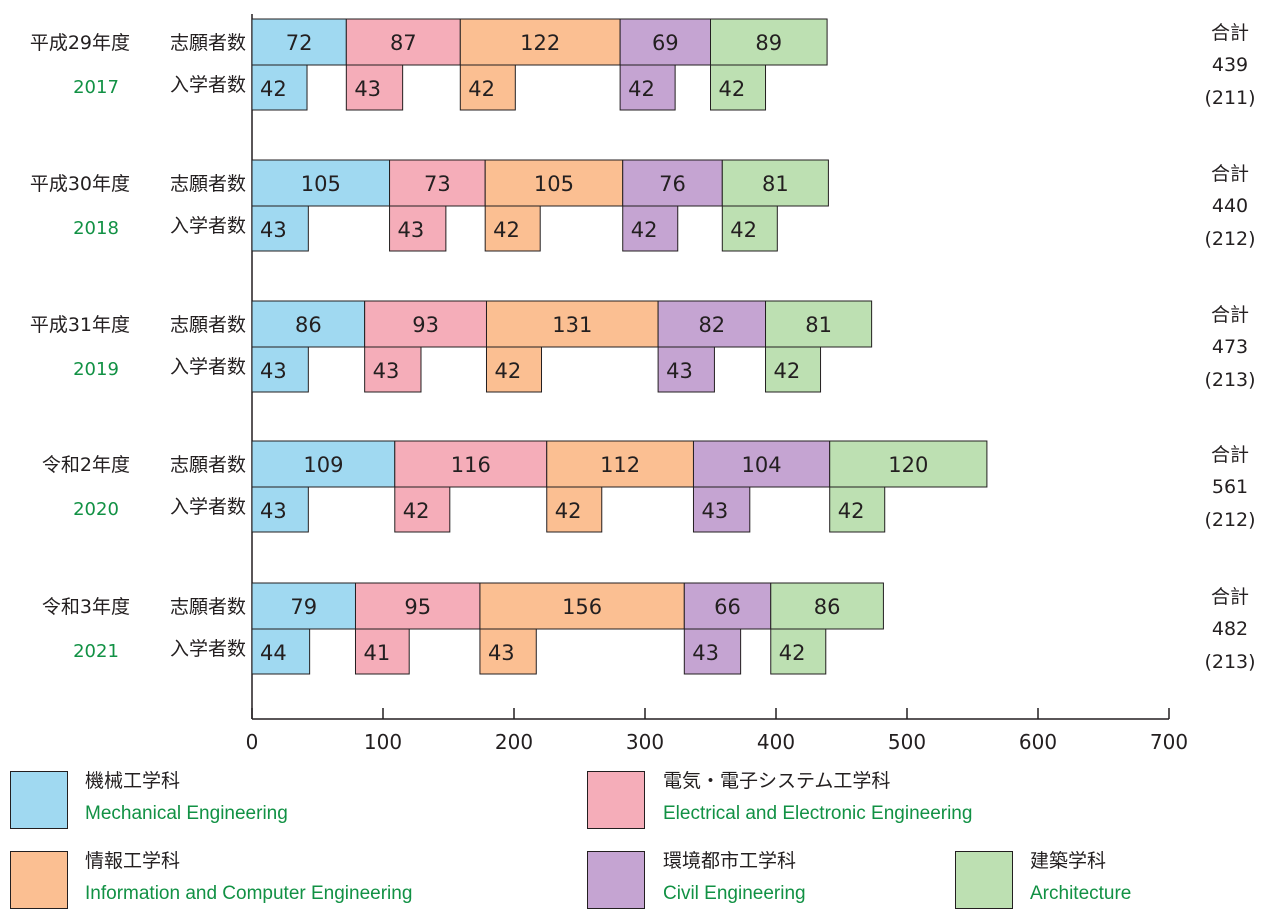 Image resolution: width=1266 pixels, height=909 pixels. What do you see at coordinates (1230, 347) in the screenshot?
I see `total-applicants: 473` at bounding box center [1230, 347].